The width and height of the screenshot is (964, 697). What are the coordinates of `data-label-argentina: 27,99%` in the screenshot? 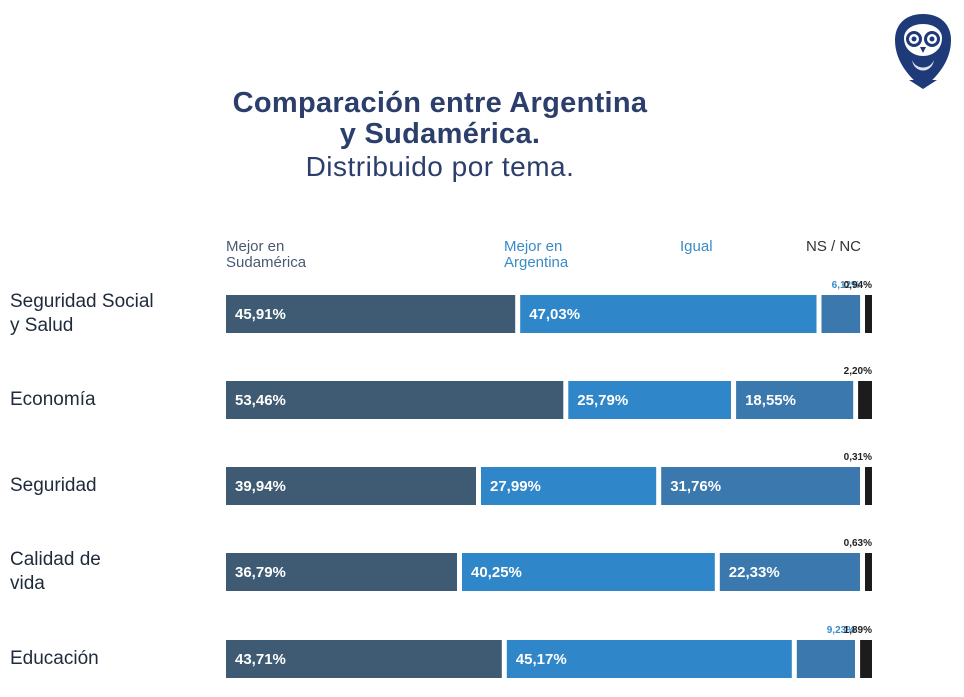 It's located at (515, 486).